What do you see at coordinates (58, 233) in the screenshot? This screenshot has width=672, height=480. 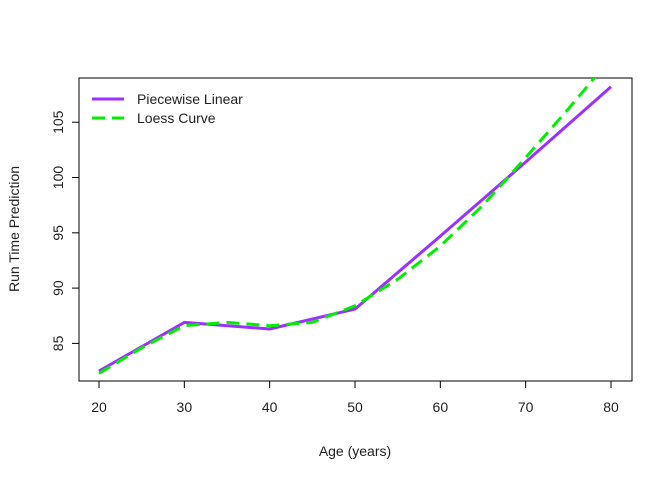 I see `y-tick-label: 95` at bounding box center [58, 233].